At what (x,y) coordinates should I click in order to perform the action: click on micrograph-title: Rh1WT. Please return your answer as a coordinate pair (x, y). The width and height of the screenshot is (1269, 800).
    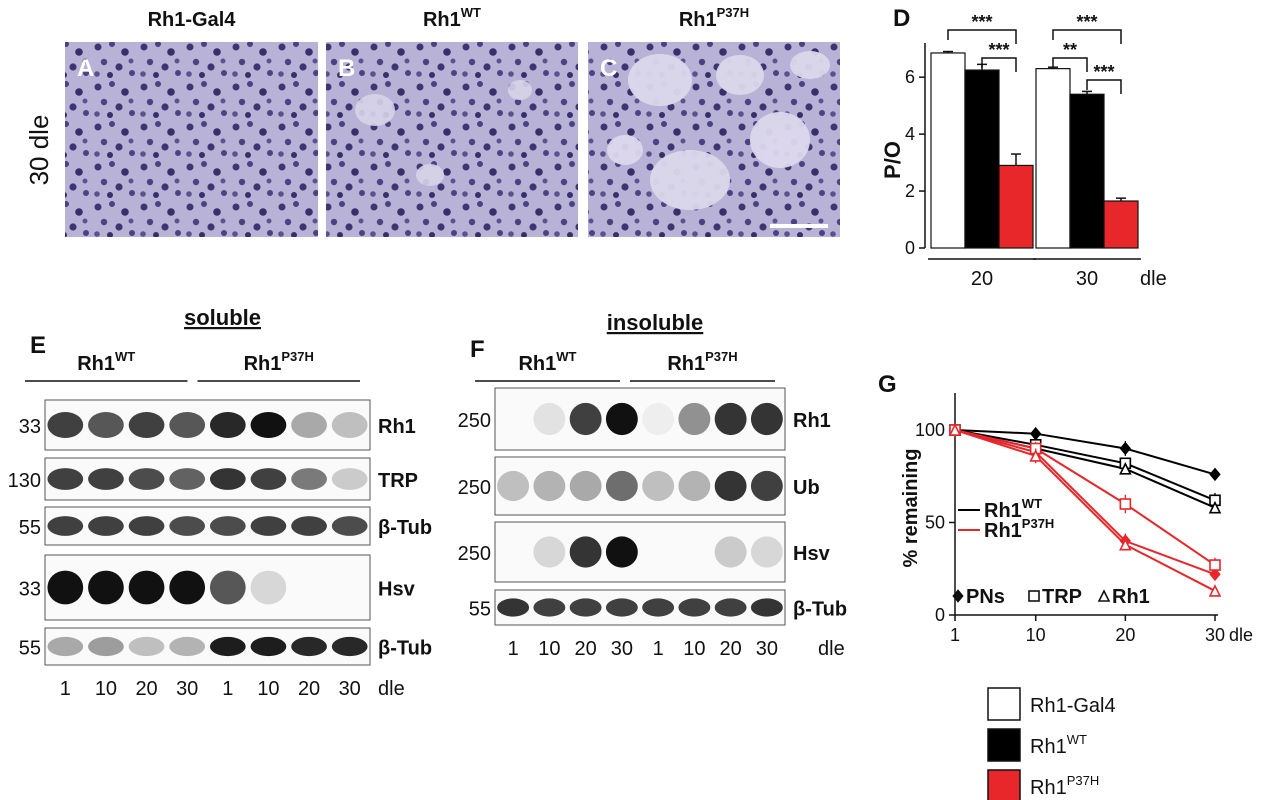
    Looking at the image, I should click on (452, 18).